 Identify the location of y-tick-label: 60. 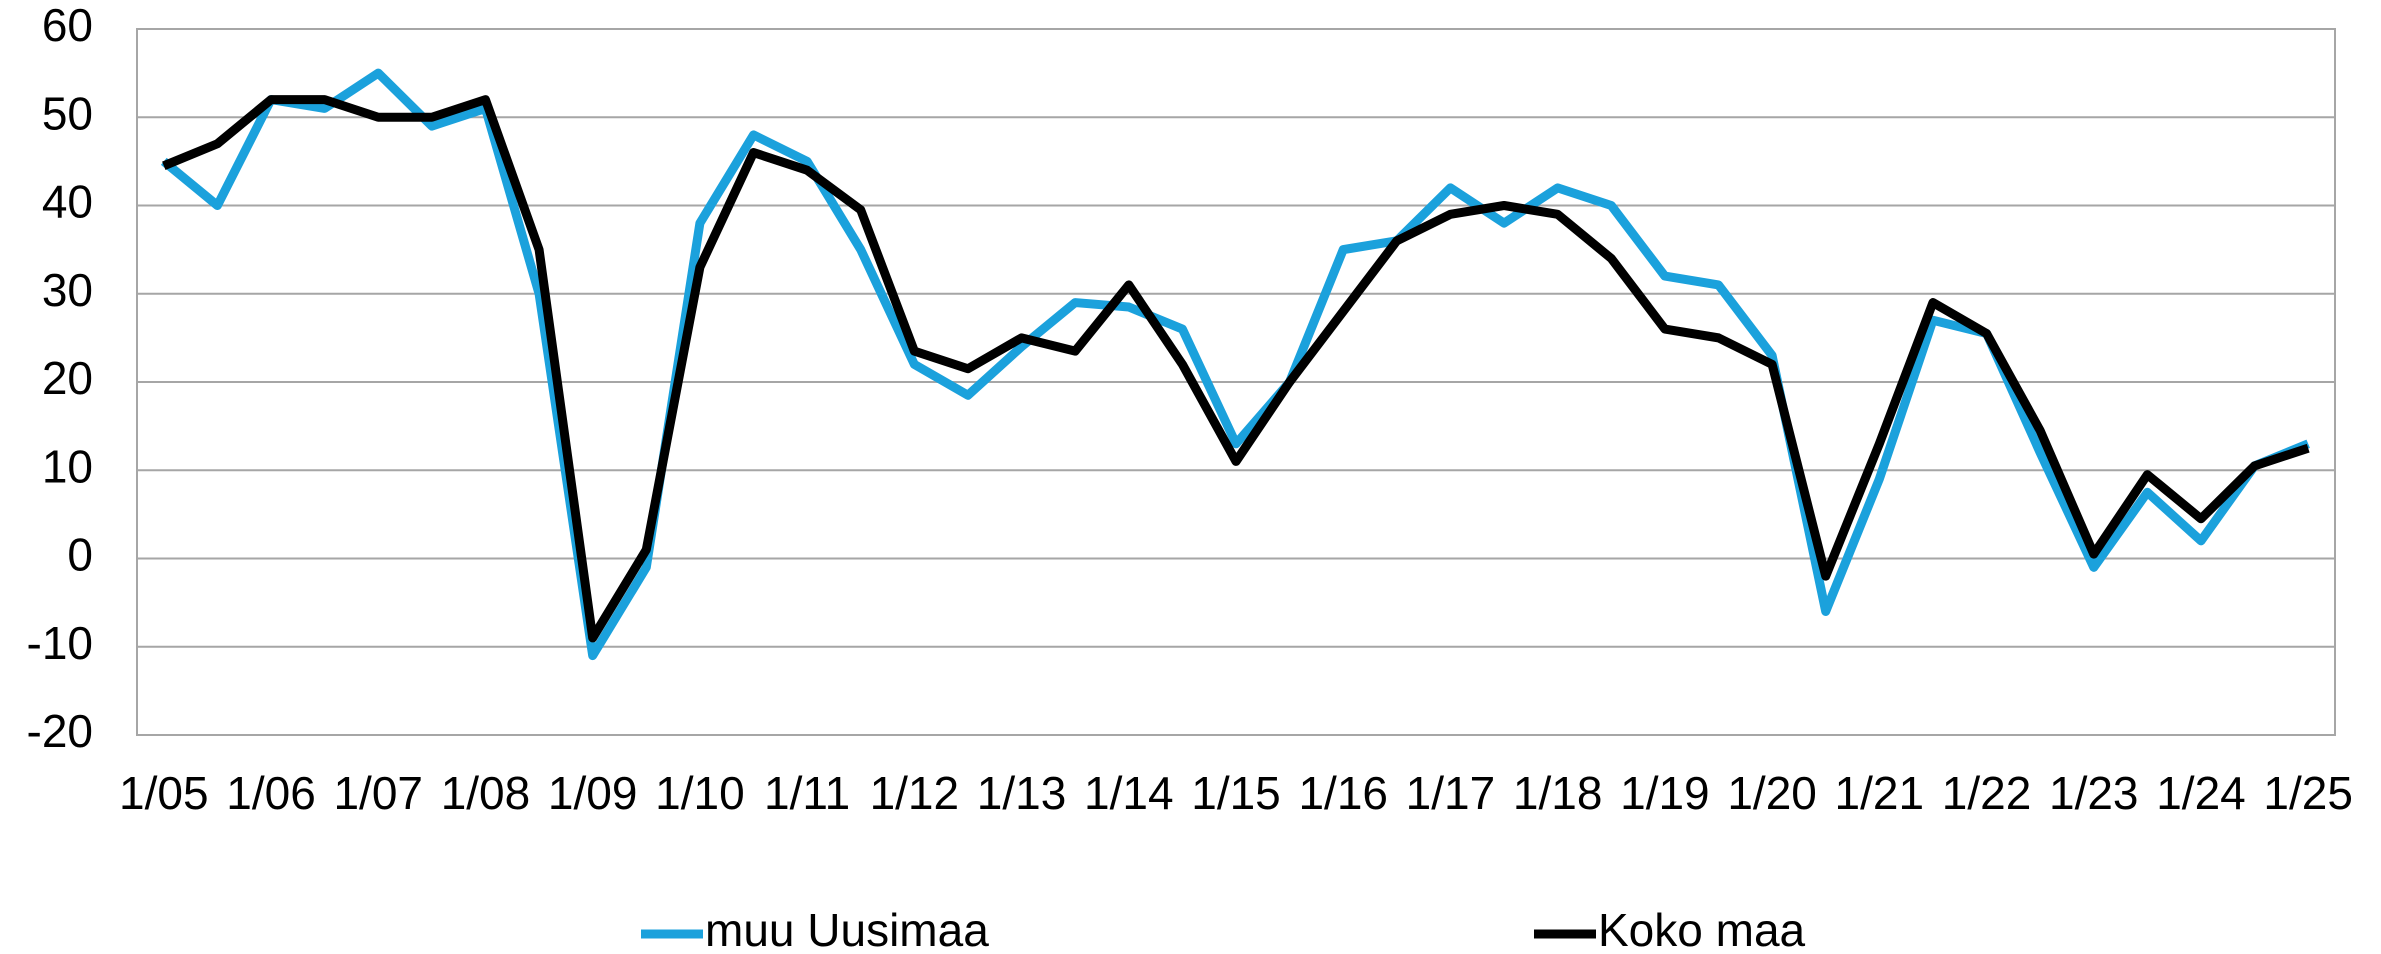
(67, 25).